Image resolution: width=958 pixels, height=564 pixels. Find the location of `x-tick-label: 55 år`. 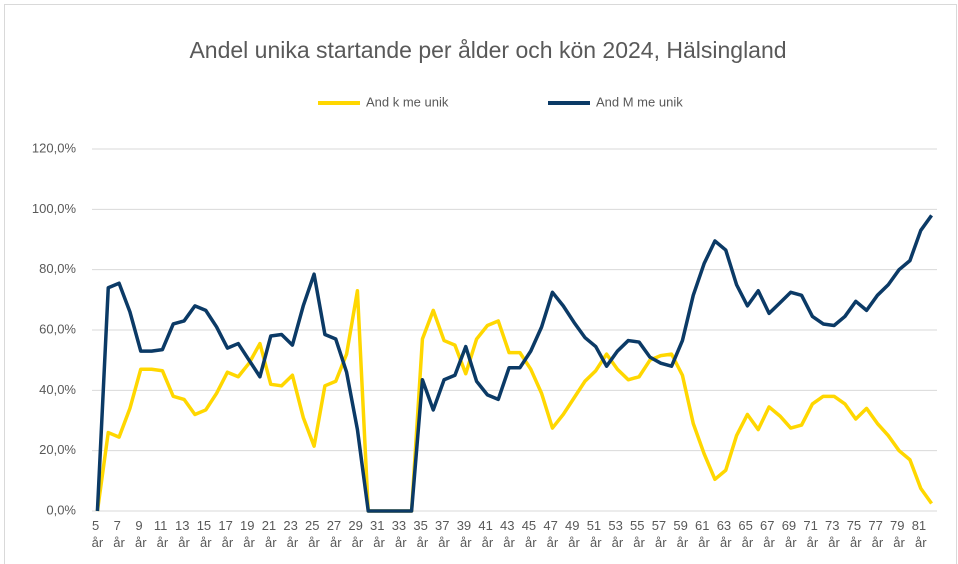

x-tick-label: 55 år is located at coordinates (639, 534).